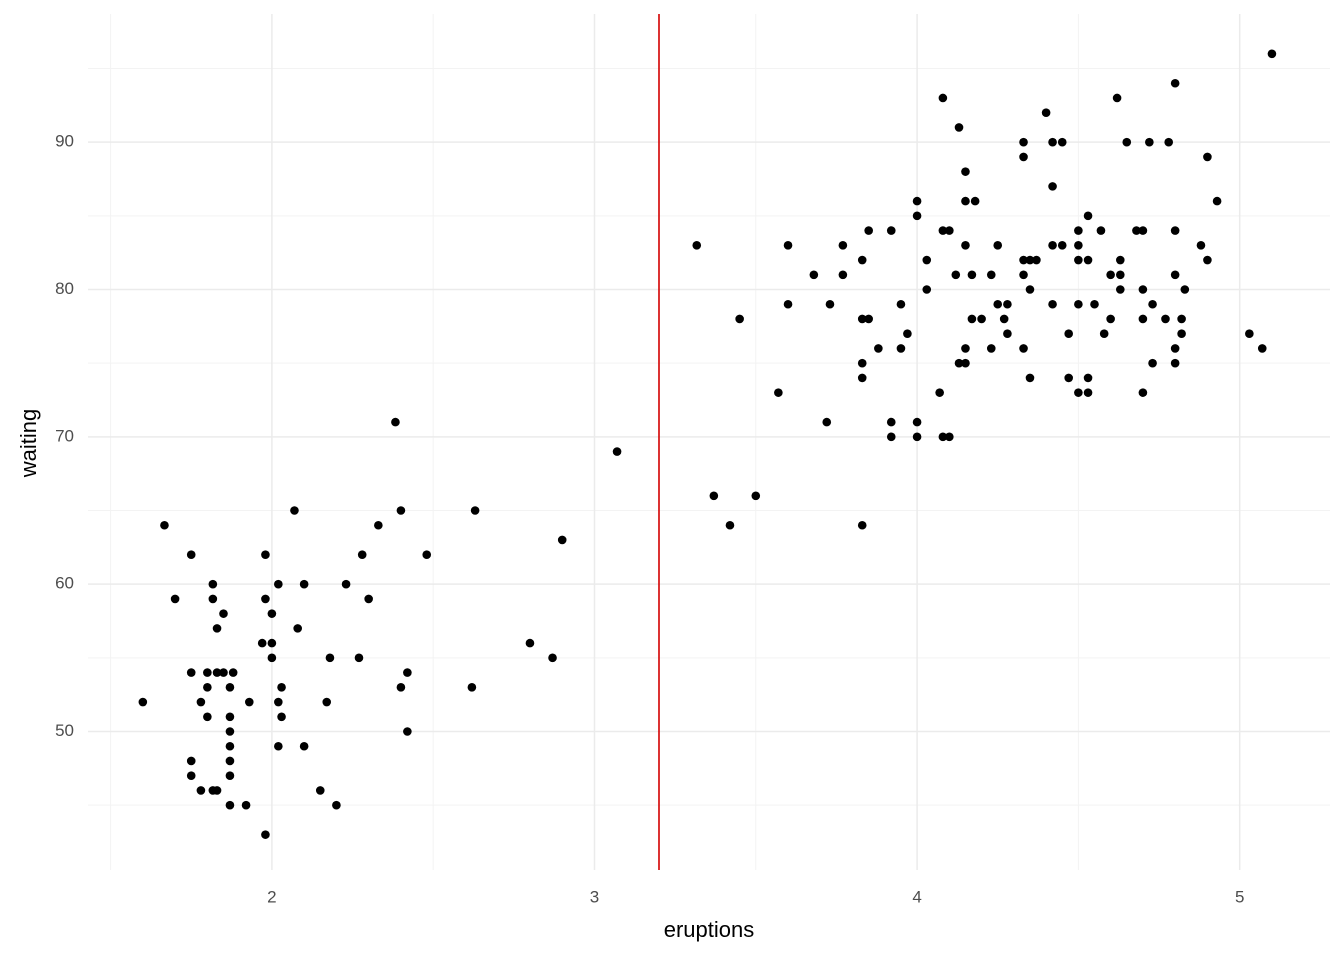  Describe the element at coordinates (64, 730) in the screenshot. I see `y-tick-label: 50` at that location.